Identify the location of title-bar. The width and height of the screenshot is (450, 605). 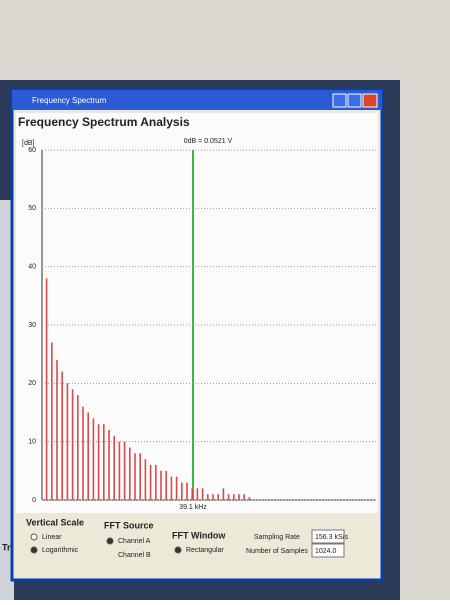
(197, 100).